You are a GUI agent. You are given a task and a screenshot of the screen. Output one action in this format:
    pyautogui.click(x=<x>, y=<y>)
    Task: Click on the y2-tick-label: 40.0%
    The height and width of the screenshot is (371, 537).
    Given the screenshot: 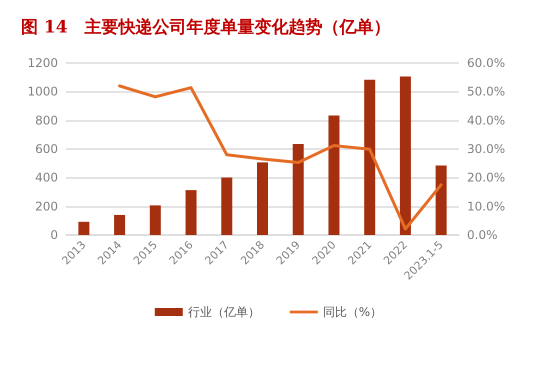 What is the action you would take?
    pyautogui.click(x=486, y=120)
    